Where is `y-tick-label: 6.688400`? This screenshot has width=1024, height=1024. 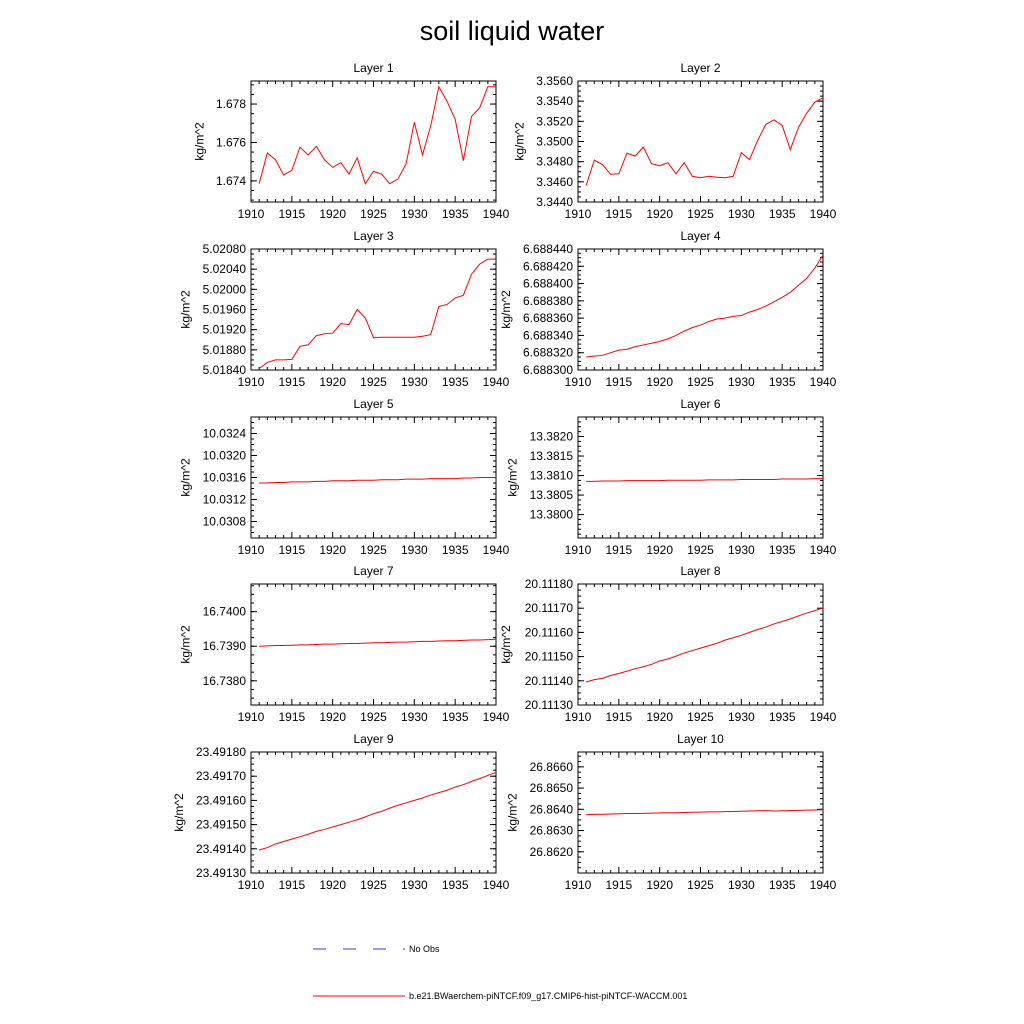
y-tick-label: 6.688400 is located at coordinates (548, 284).